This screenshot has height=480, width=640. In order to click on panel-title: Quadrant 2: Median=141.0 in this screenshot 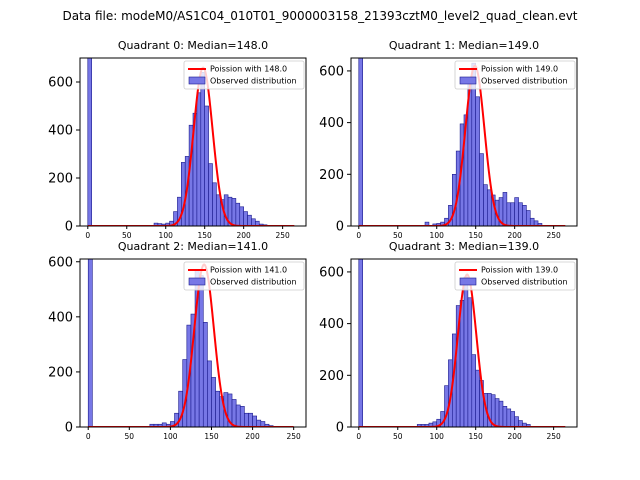, I will do `click(193, 246)`.